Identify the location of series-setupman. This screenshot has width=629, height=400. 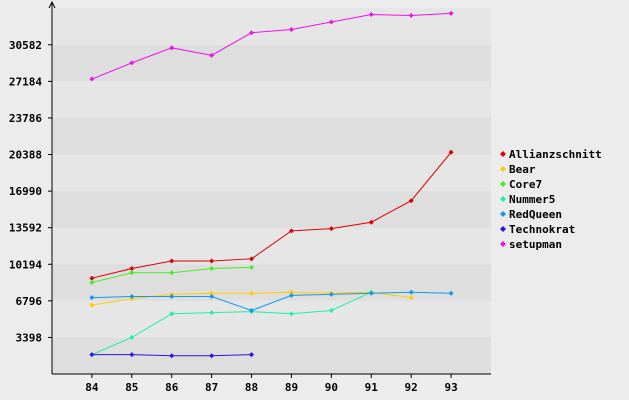
(271, 46).